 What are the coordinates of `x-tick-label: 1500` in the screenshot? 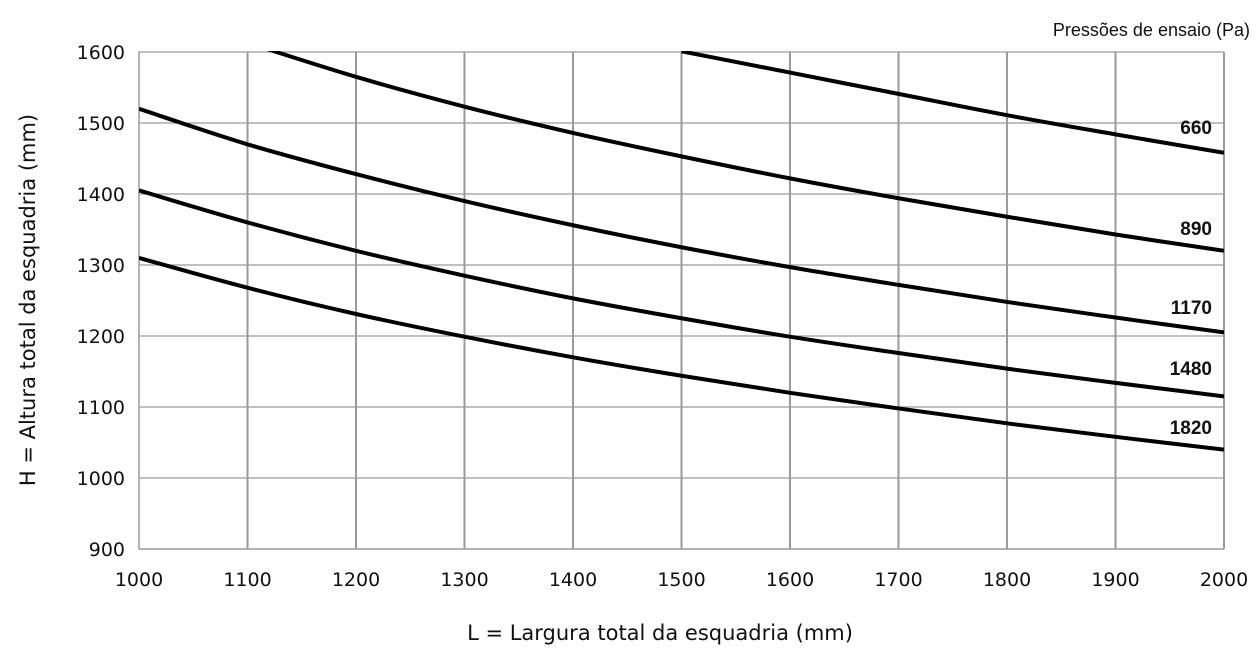 It's located at (681, 580).